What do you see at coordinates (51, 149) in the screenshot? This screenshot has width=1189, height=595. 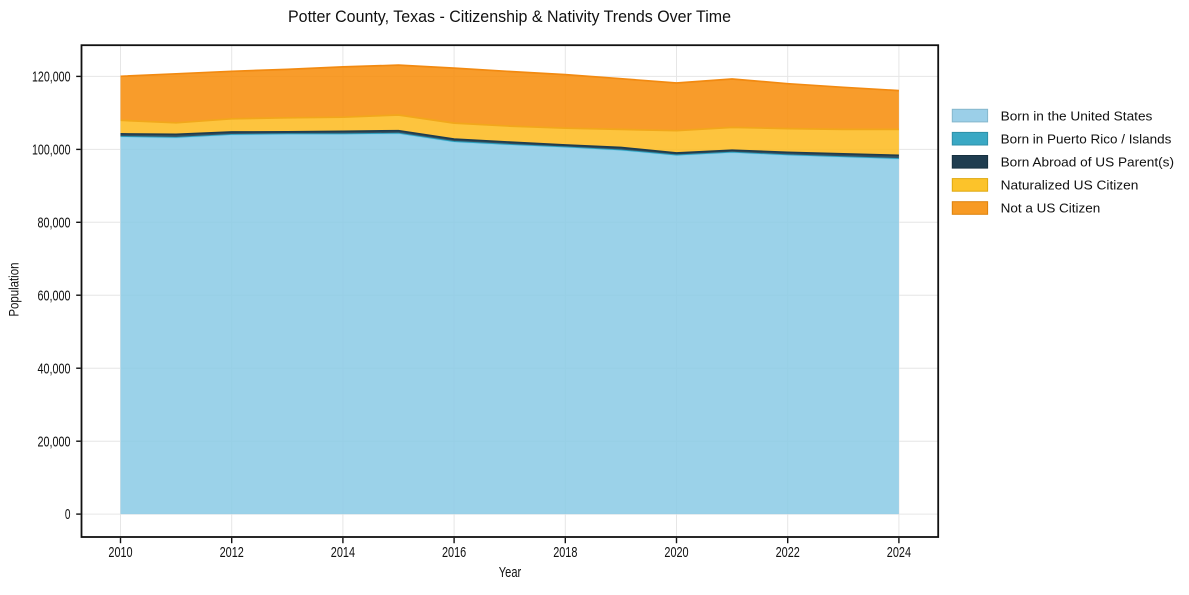 I see `svg-text: 100,000` at bounding box center [51, 149].